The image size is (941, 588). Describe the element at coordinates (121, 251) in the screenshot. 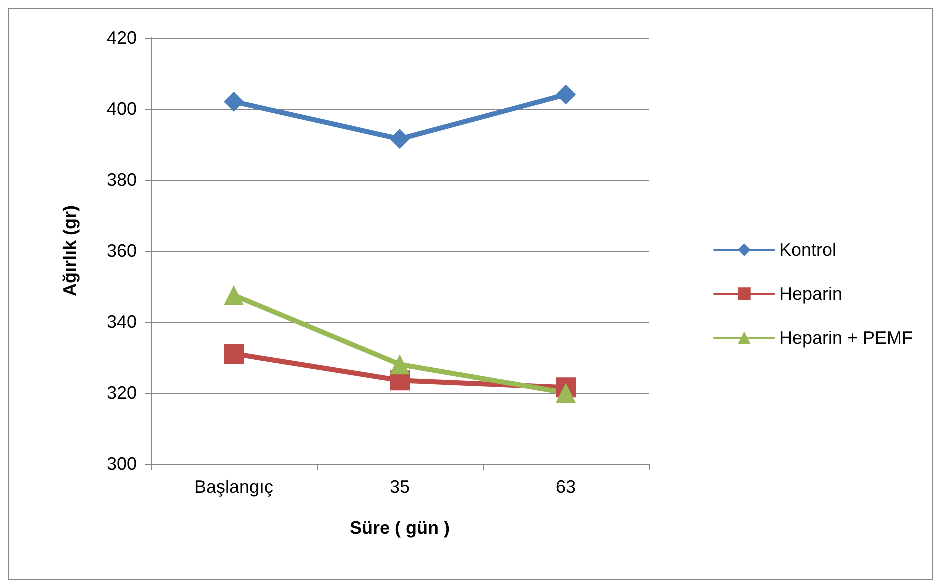

I see `y-tick-label: 360` at that location.